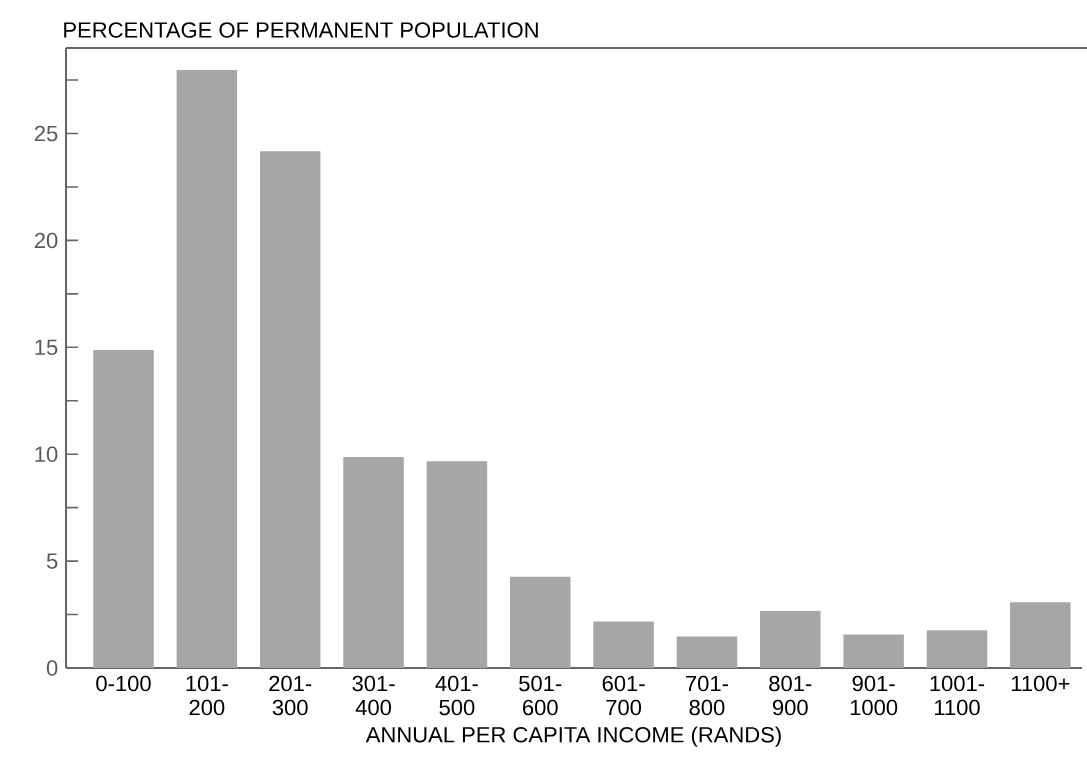  I want to click on x-tick-label: 1100+, so click(1040, 683).